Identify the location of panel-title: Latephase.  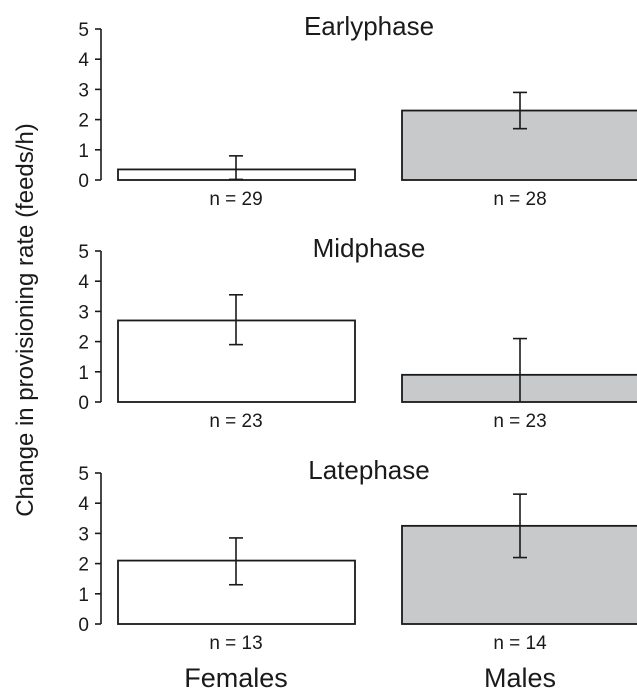
(368, 470).